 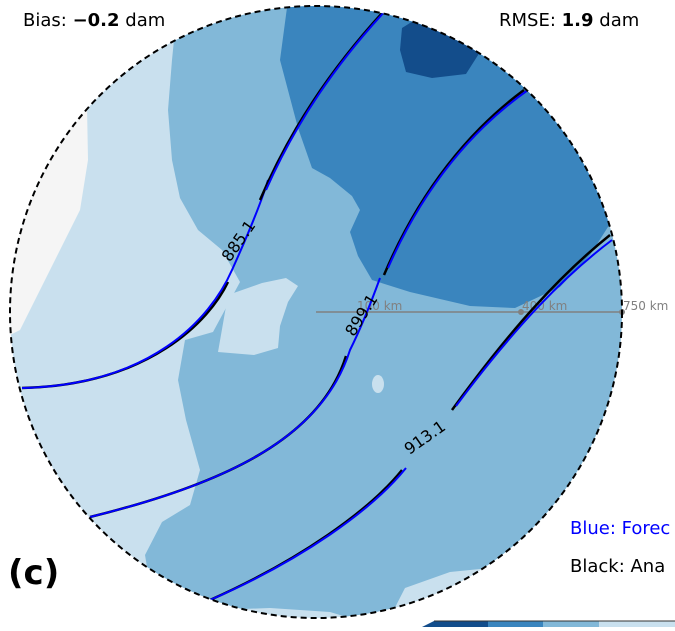 I want to click on fill-darkest-region, so click(x=440, y=48).